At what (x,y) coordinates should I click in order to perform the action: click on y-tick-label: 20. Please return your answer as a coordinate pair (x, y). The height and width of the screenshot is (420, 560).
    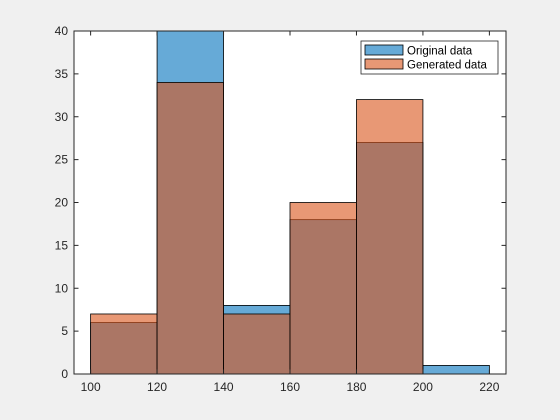
    Looking at the image, I should click on (62, 203).